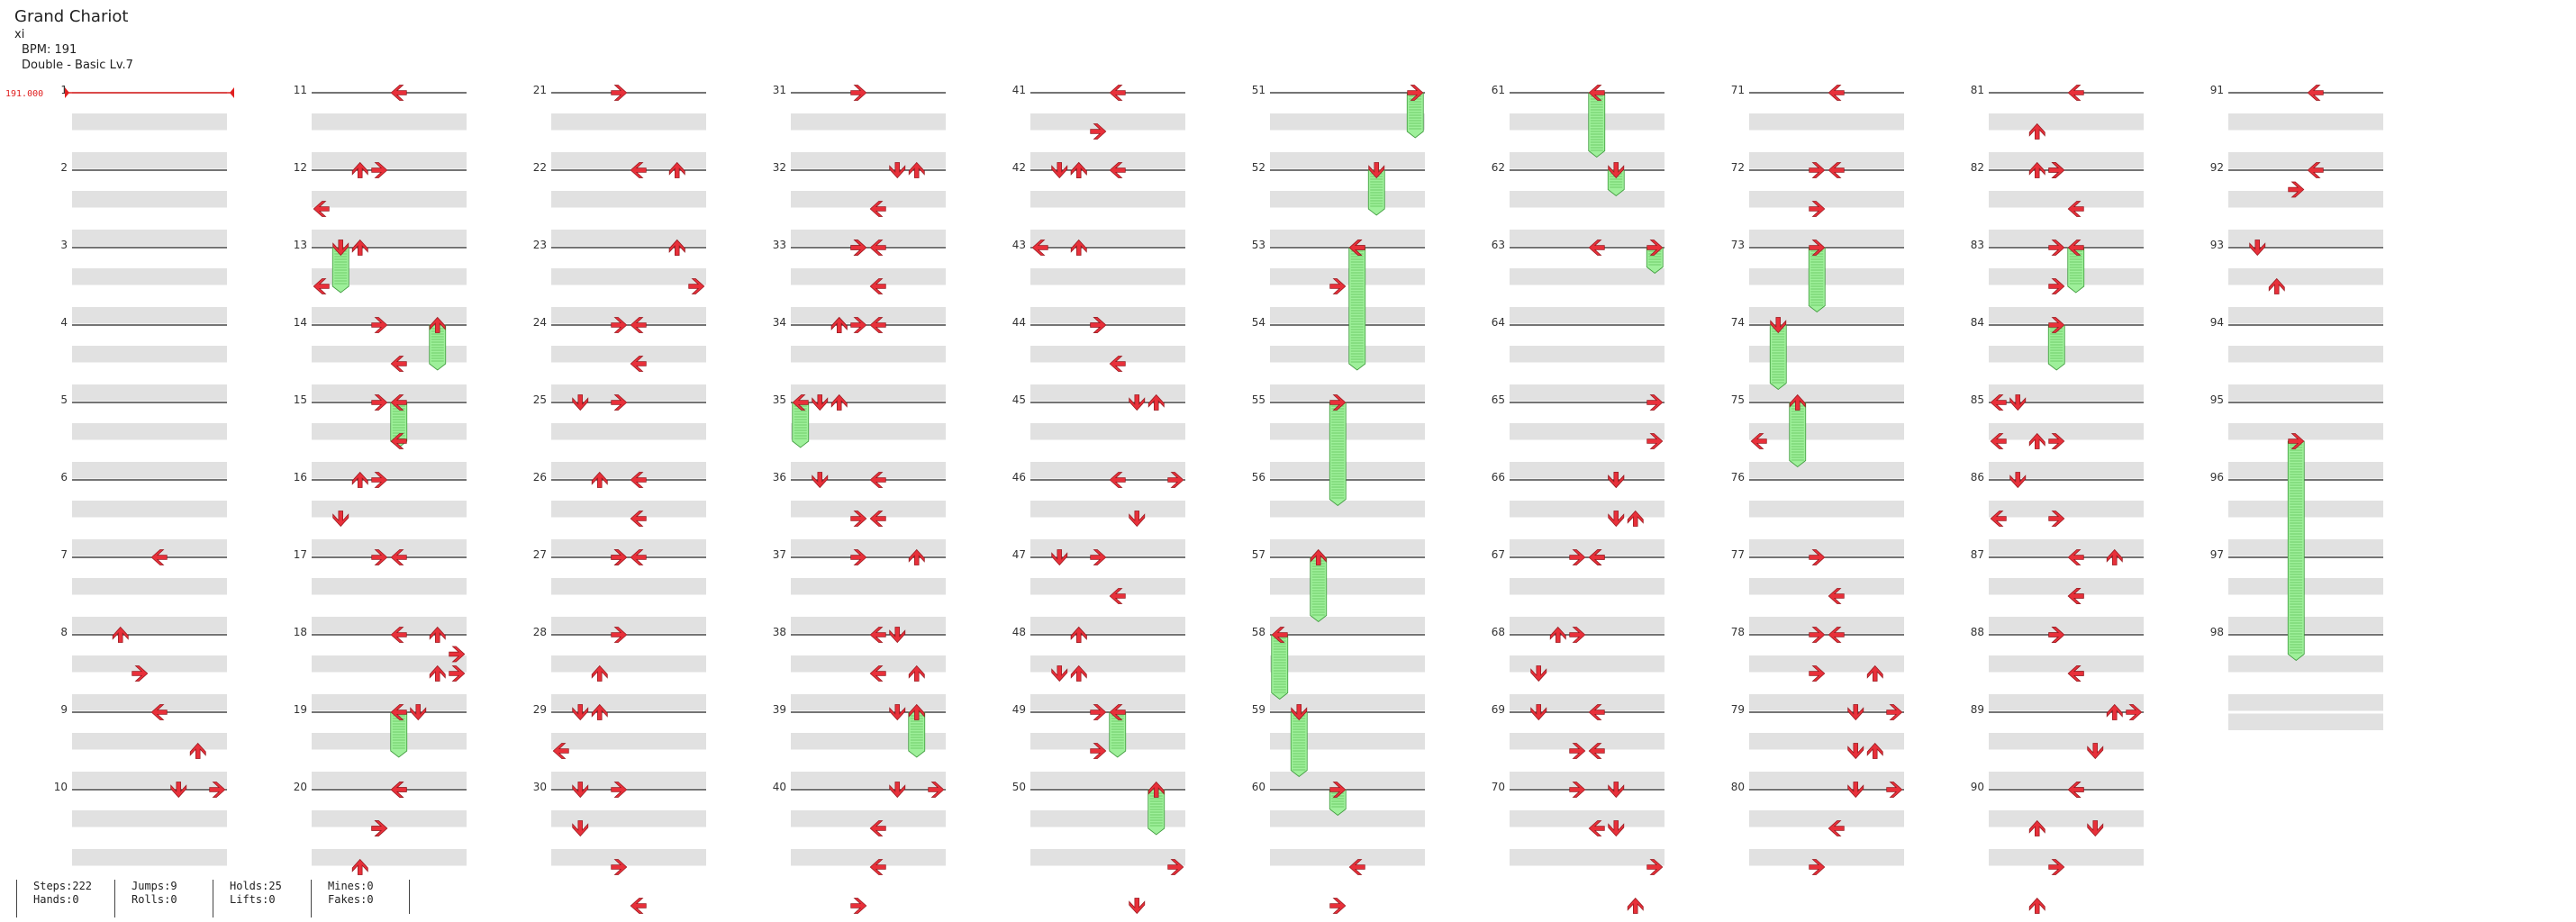  Describe the element at coordinates (540, 554) in the screenshot. I see `measure-number: 27` at that location.